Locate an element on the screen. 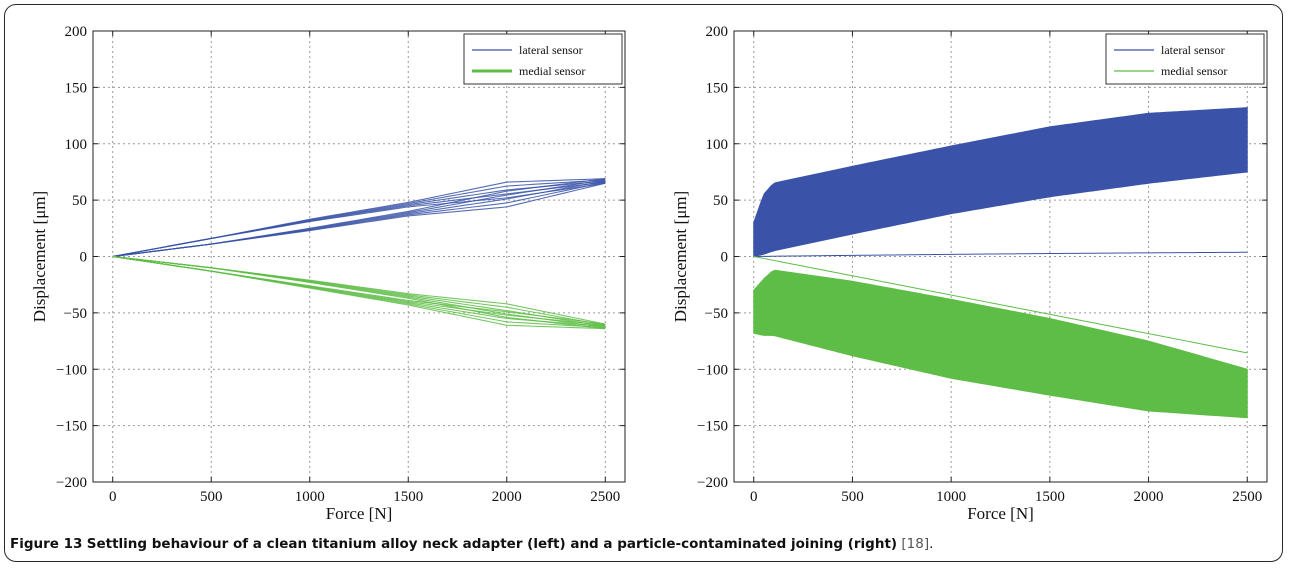  caption-period: . is located at coordinates (931, 544).